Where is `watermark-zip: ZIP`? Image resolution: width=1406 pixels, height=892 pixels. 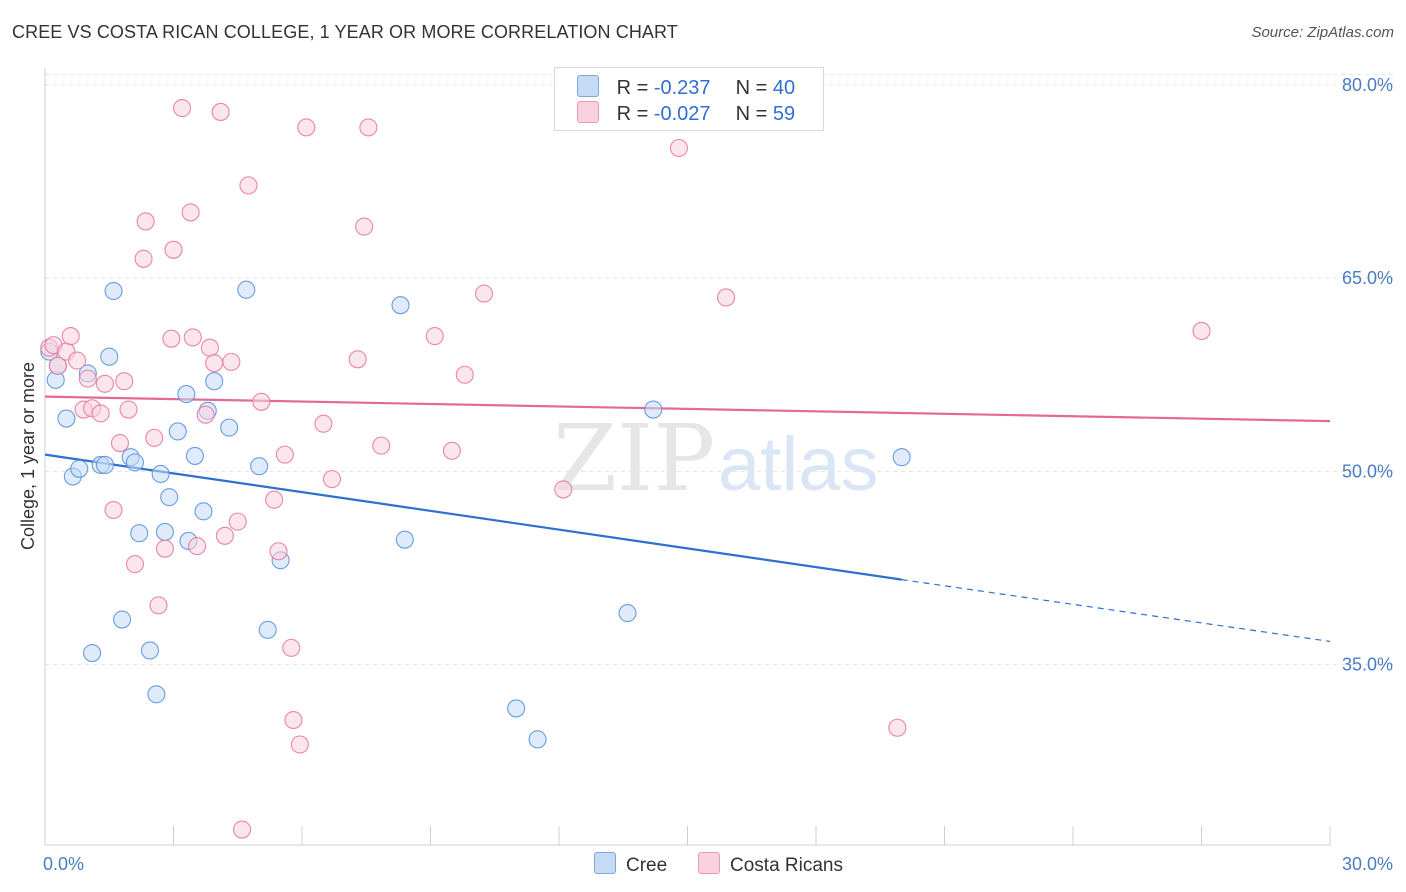 watermark-zip: ZIP is located at coordinates (634, 458).